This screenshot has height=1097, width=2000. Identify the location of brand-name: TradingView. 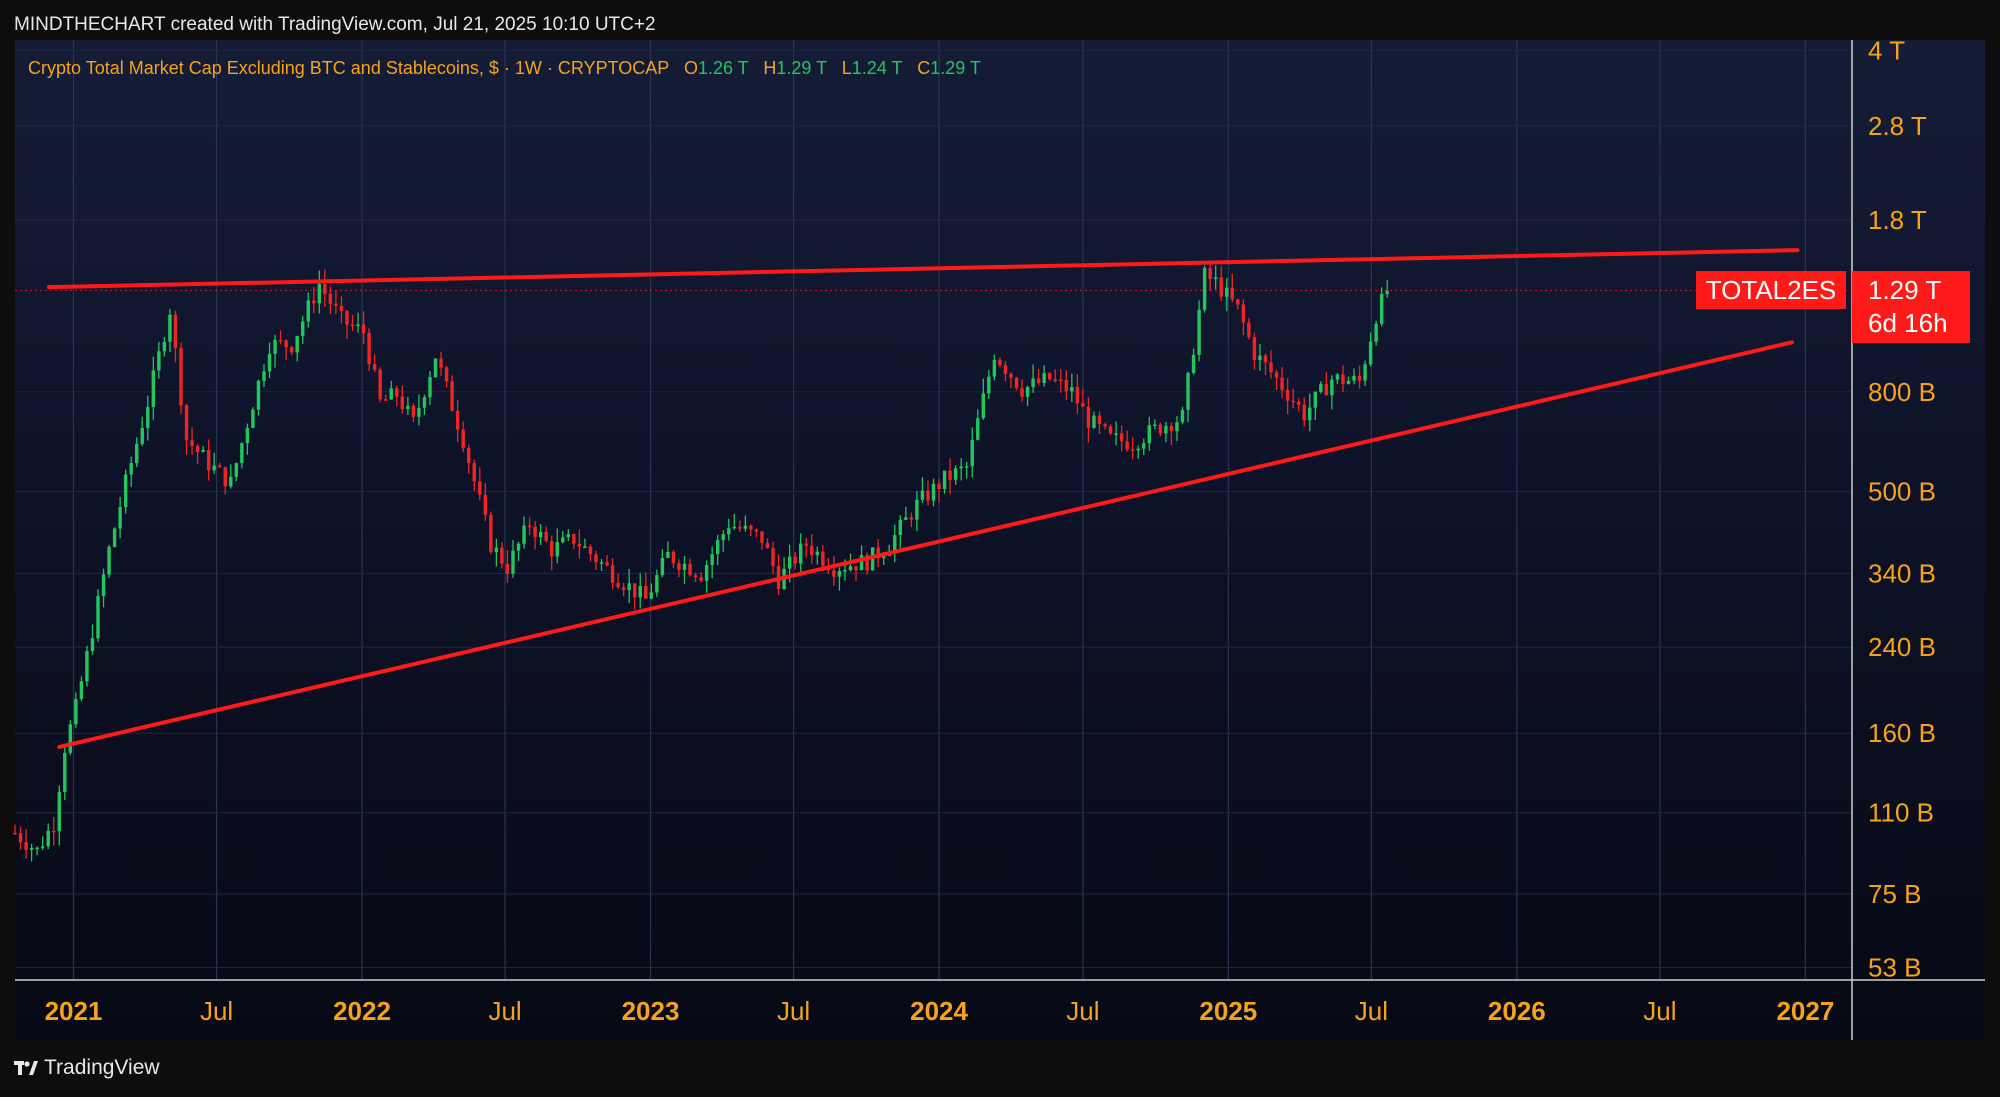
(102, 1067).